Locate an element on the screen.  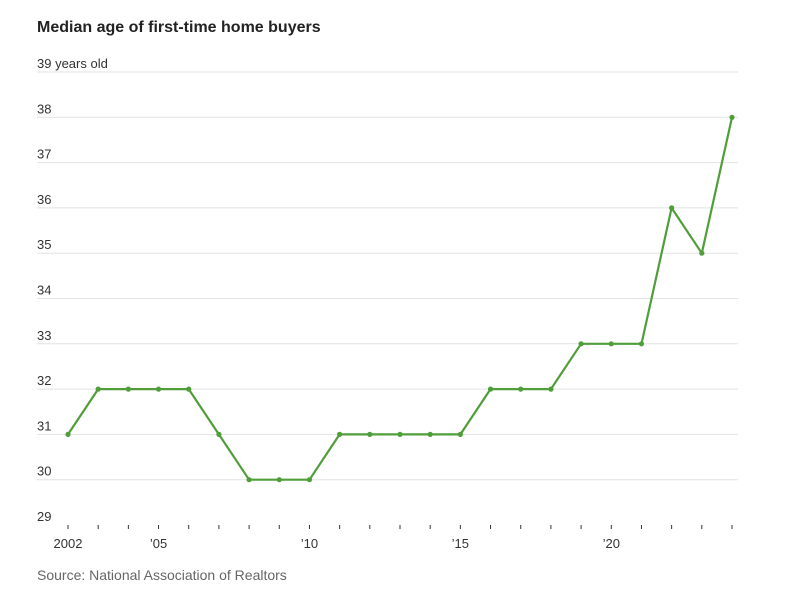
y-tick-label: 39 years old is located at coordinates (72, 63).